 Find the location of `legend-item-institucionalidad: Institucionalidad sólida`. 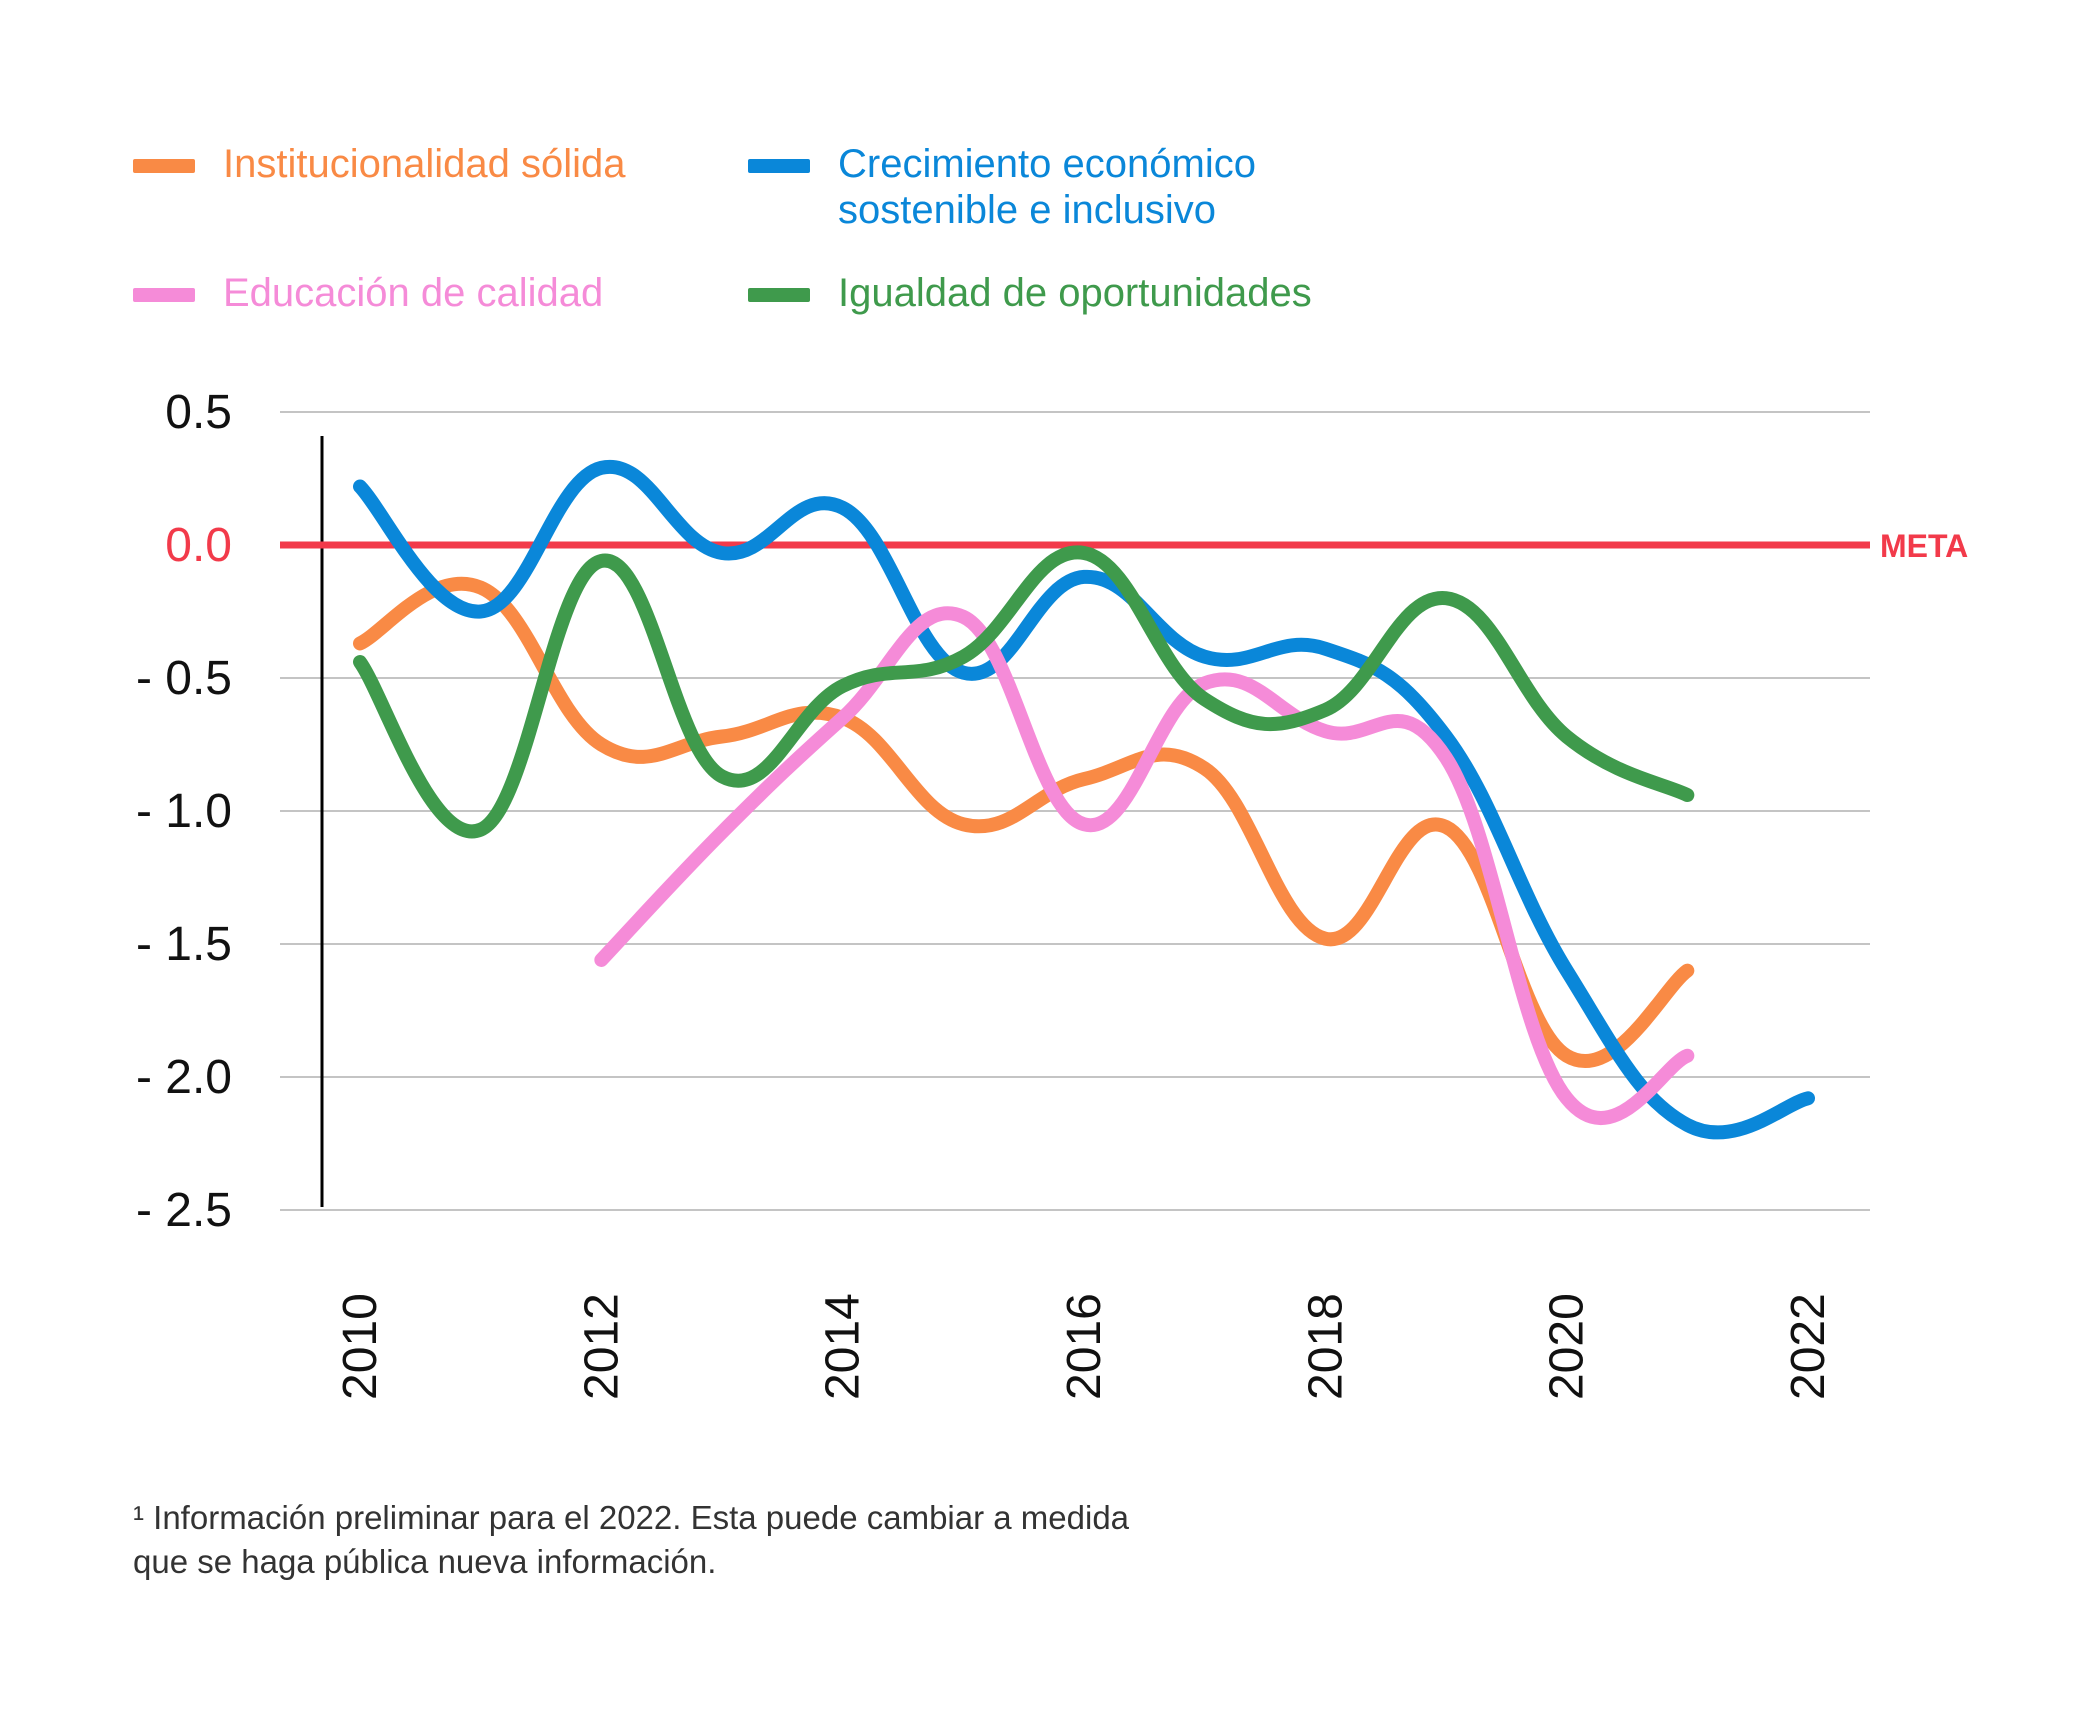

legend-item-institucionalidad: Institucionalidad sólida is located at coordinates (379, 164).